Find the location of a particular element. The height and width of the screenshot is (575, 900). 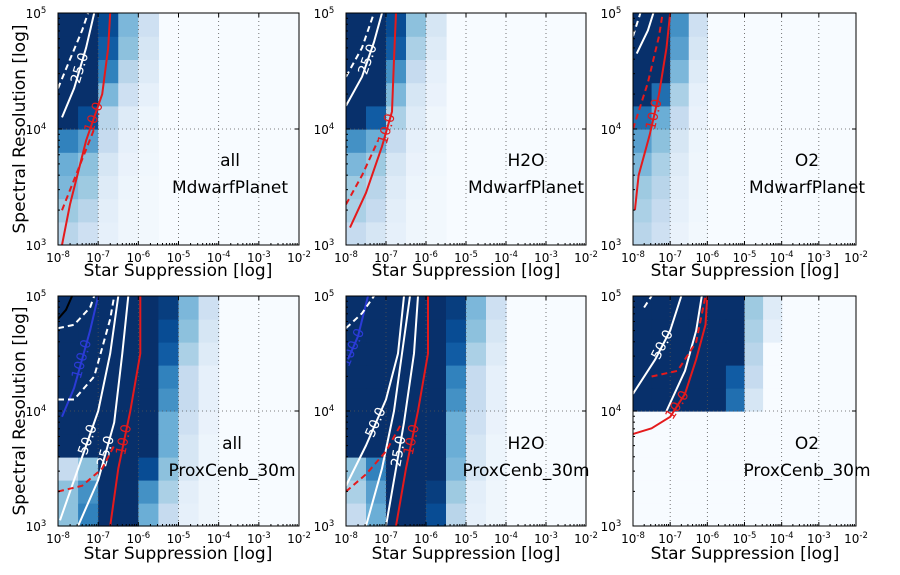

contour-blue is located at coordinates (80, 357).